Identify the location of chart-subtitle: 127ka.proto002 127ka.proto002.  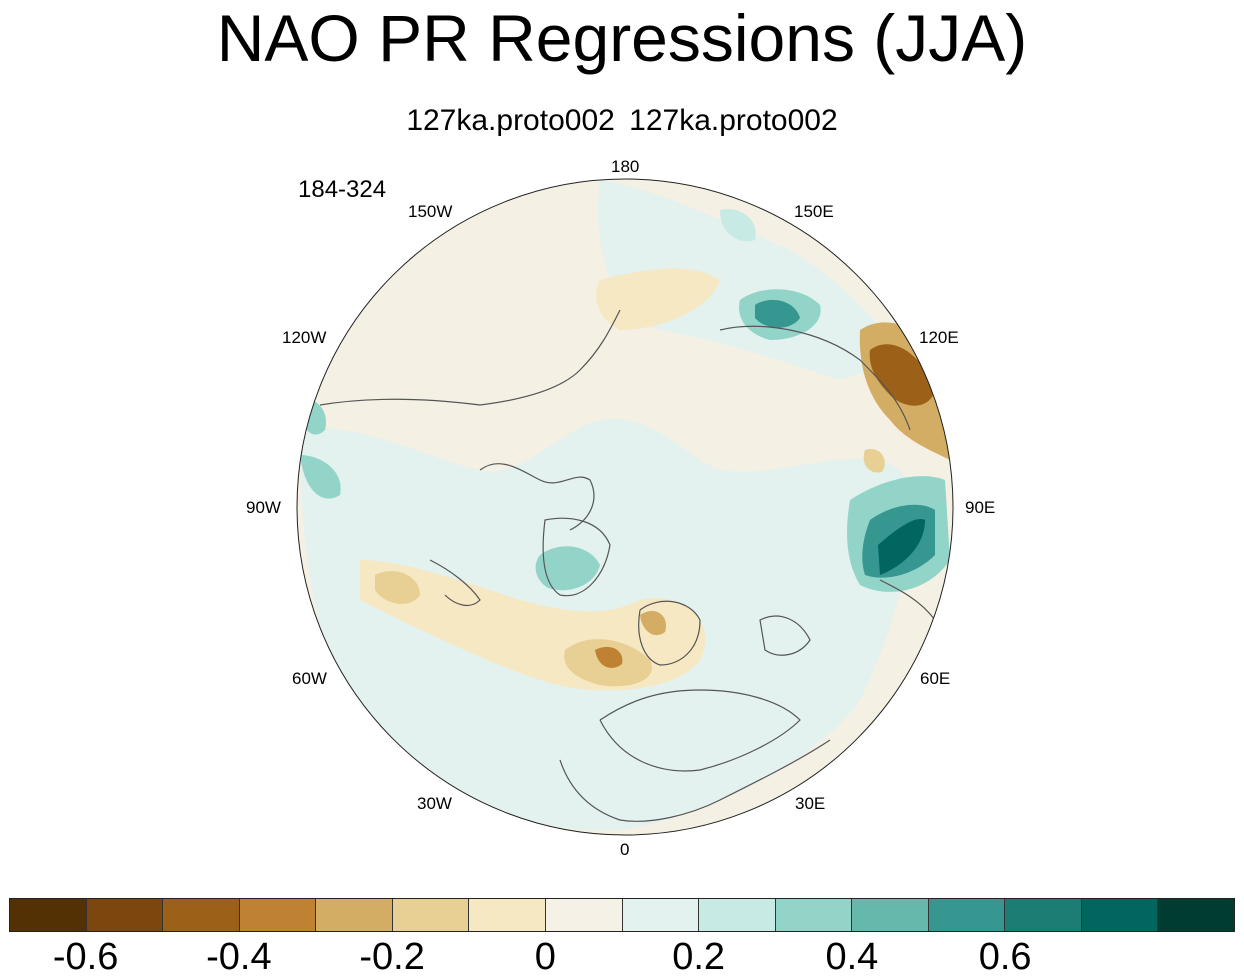
(622, 120).